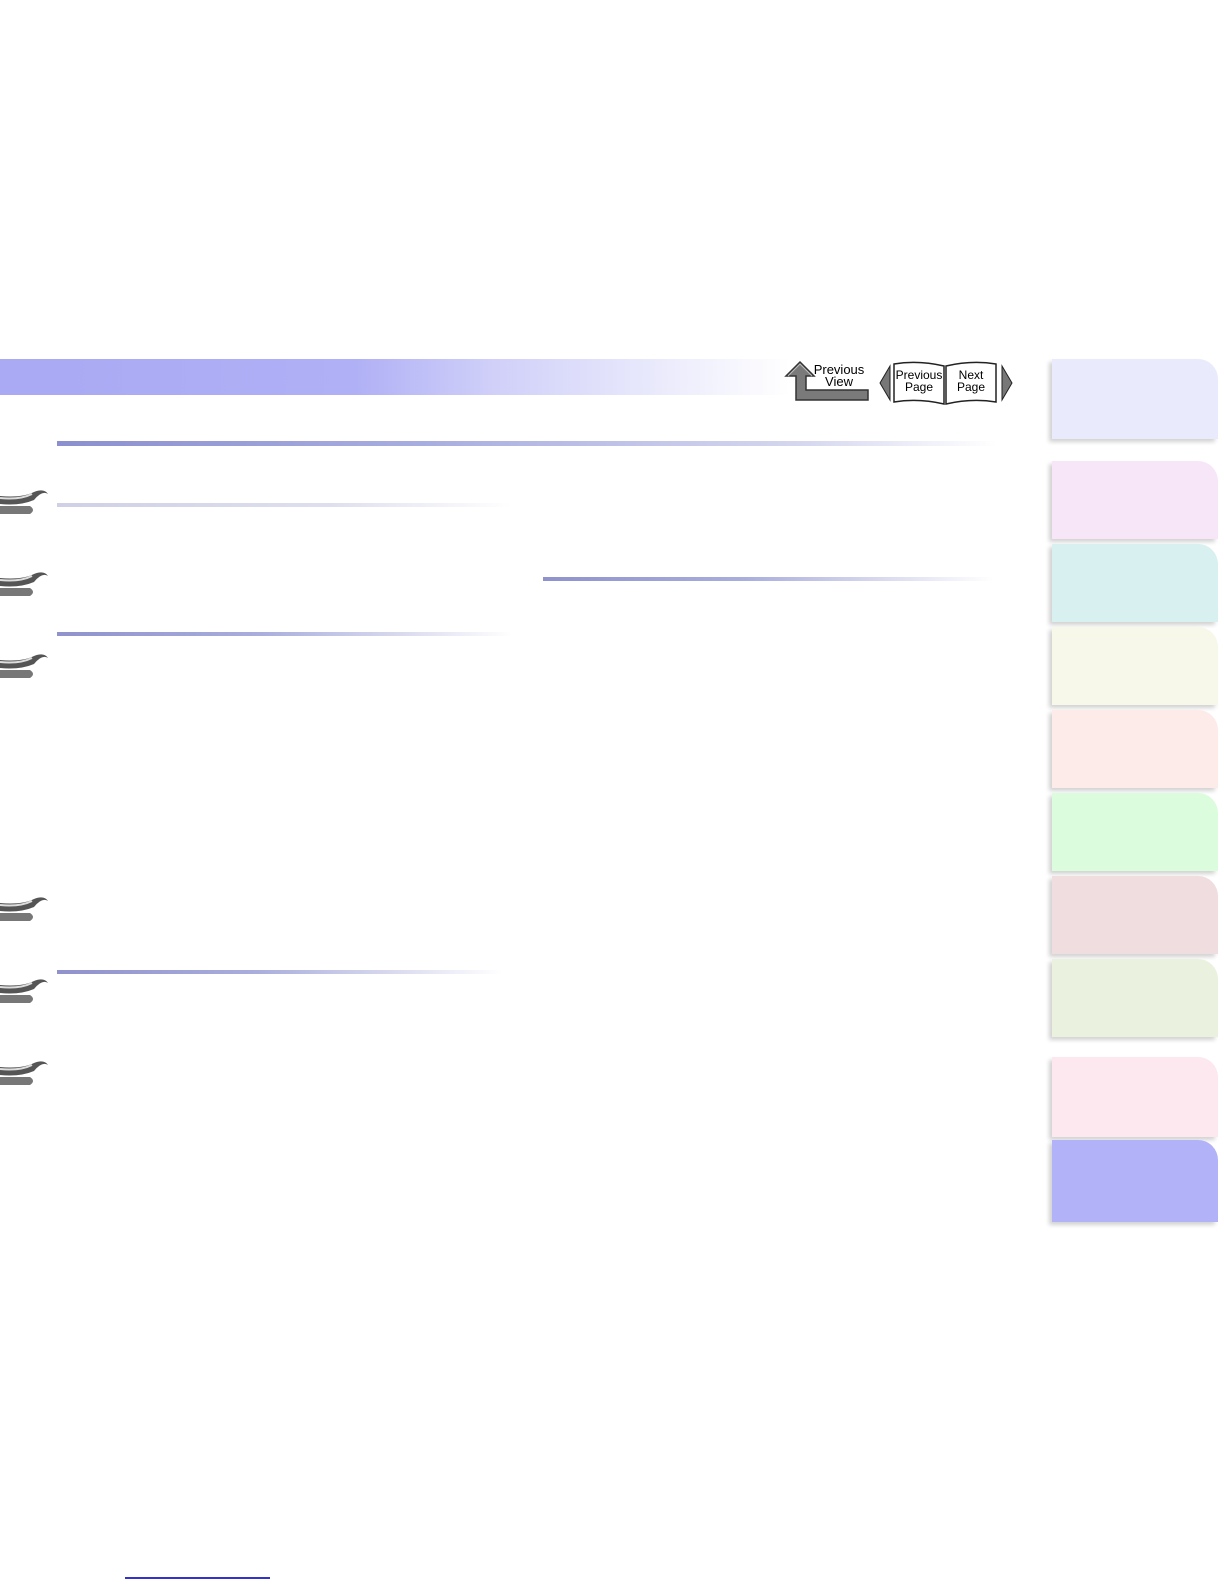 This screenshot has width=1224, height=1584. I want to click on header-band, so click(395, 377).